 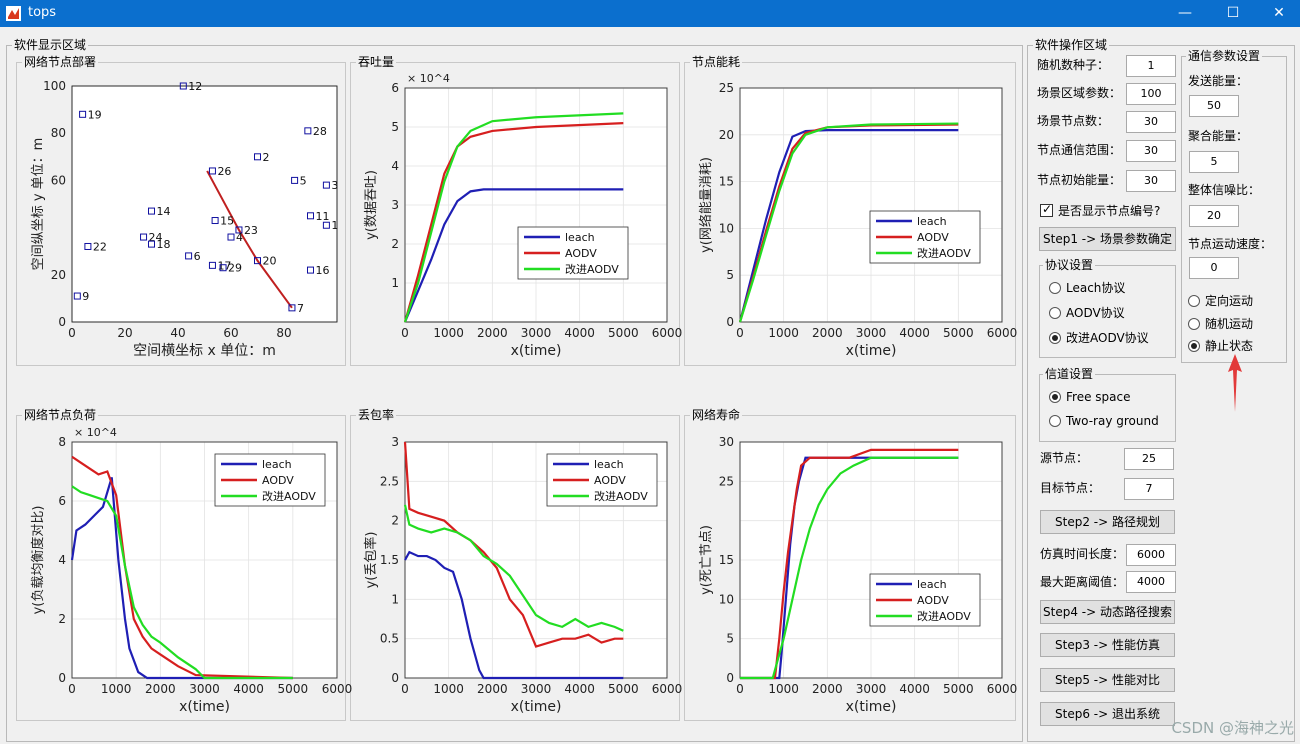 I want to click on speed-label: 节点运动速度：, so click(x=1230, y=244).